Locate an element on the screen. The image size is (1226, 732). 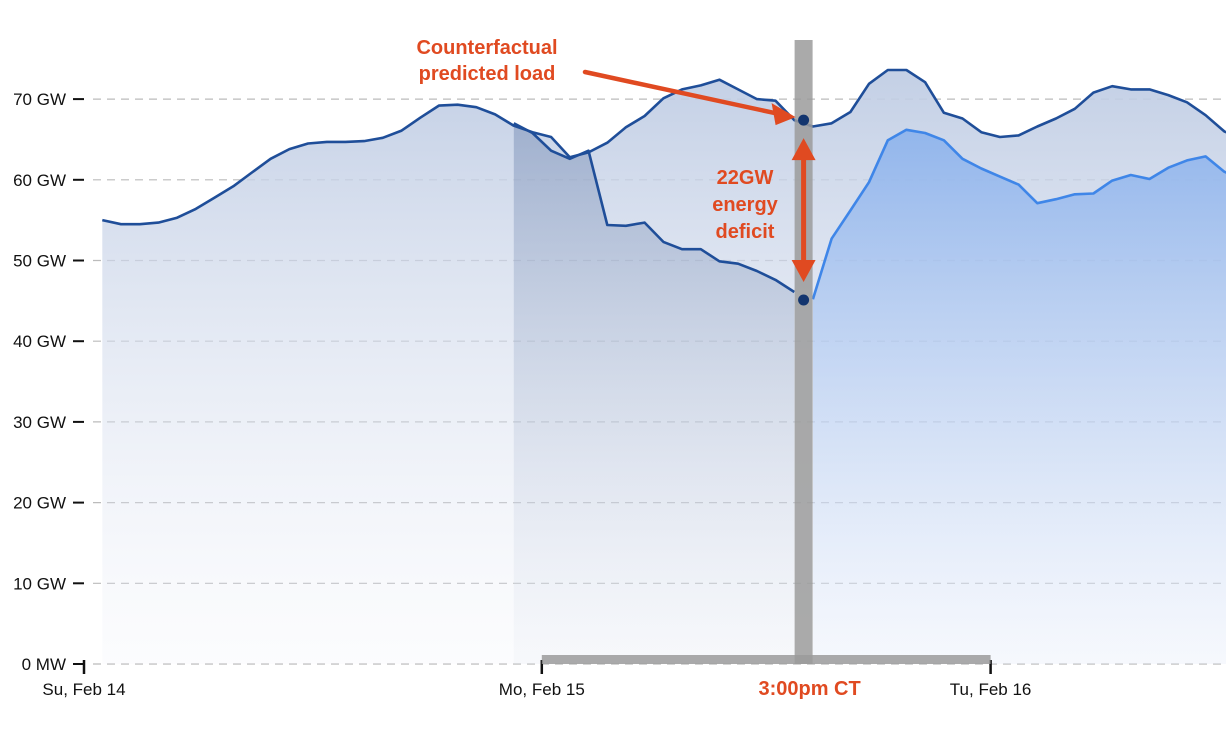
y-tick-label: 20 GW is located at coordinates (39, 503).